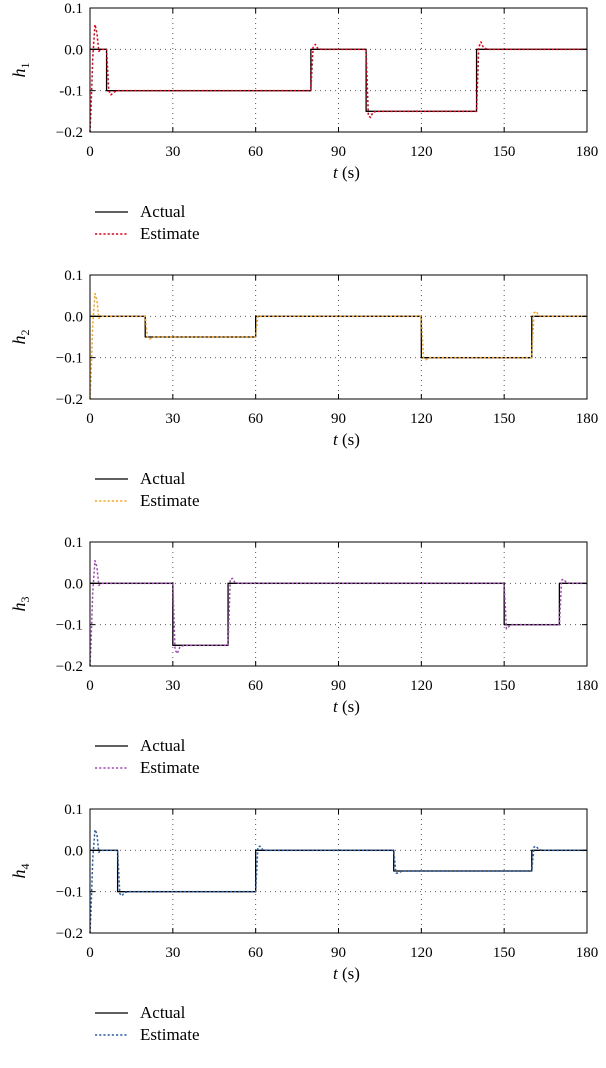  What do you see at coordinates (25, 66) in the screenshot?
I see `y-axis-subscript: 1` at bounding box center [25, 66].